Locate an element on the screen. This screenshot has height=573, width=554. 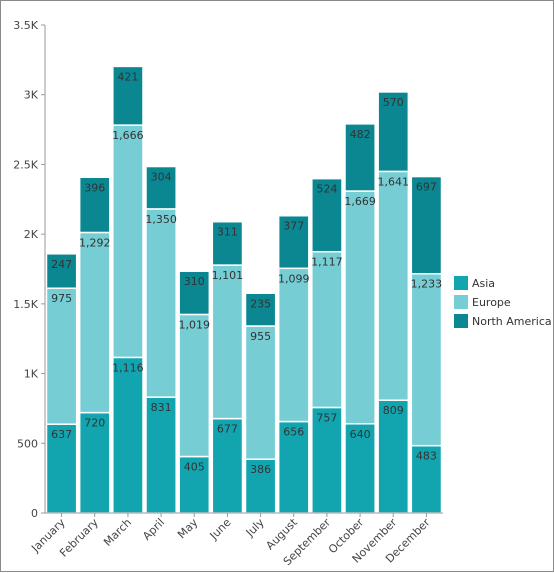
data-label: 386 is located at coordinates (260, 469).